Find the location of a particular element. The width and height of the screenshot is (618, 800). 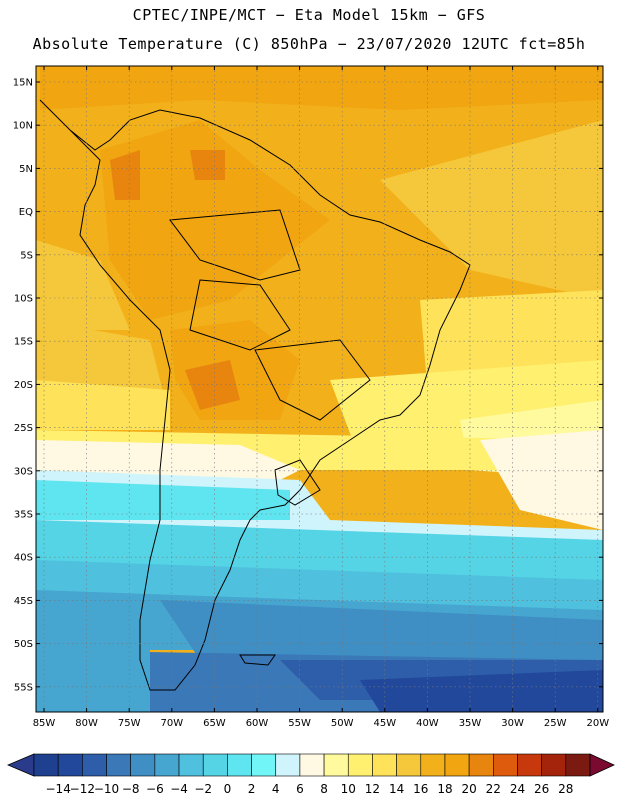

colorbar-label: −6 is located at coordinates (155, 789).